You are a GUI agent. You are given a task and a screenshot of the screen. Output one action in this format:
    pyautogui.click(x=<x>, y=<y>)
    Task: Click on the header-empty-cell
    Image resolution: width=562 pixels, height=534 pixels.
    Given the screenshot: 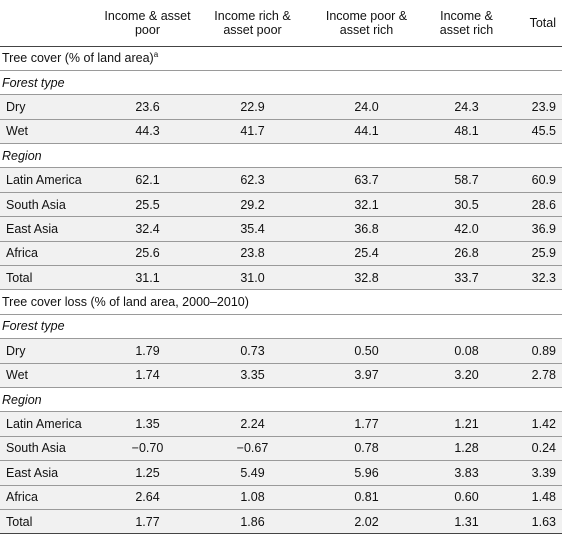 What is the action you would take?
    pyautogui.click(x=50, y=23)
    